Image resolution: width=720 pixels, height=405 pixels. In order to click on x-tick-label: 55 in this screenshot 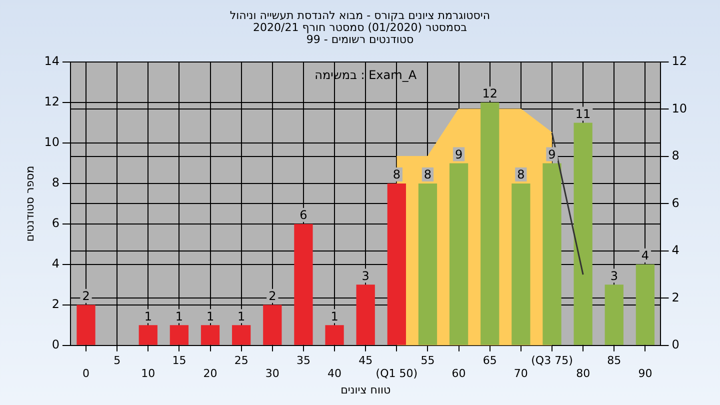, I will do `click(427, 360)`.